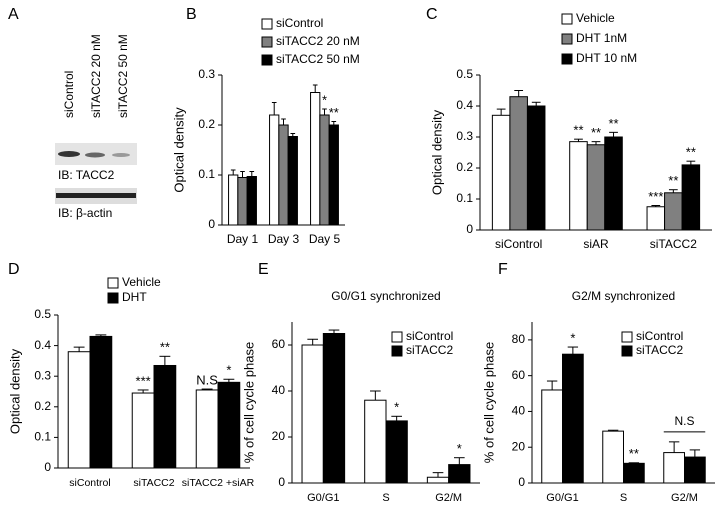 The height and width of the screenshot is (506, 720). Describe the element at coordinates (464, 136) in the screenshot. I see `y-tick-label: 0.3` at that location.